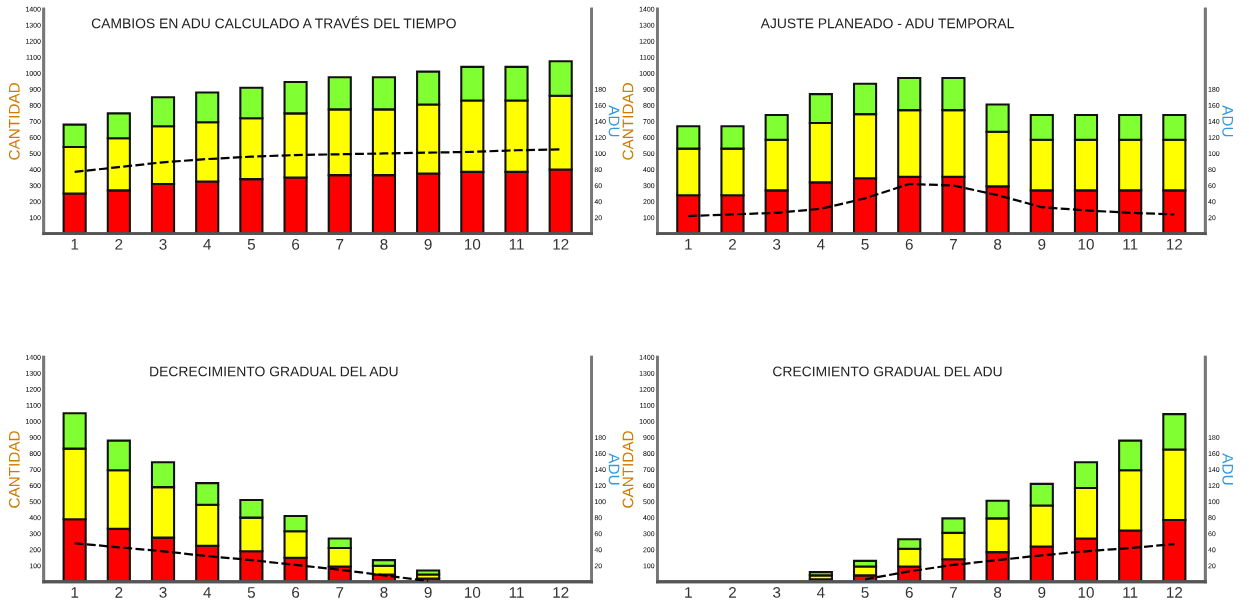 The height and width of the screenshot is (606, 1249). What do you see at coordinates (887, 23) in the screenshot?
I see `text: AJUSTE PLANEADO - ADU TEMPORAL` at bounding box center [887, 23].